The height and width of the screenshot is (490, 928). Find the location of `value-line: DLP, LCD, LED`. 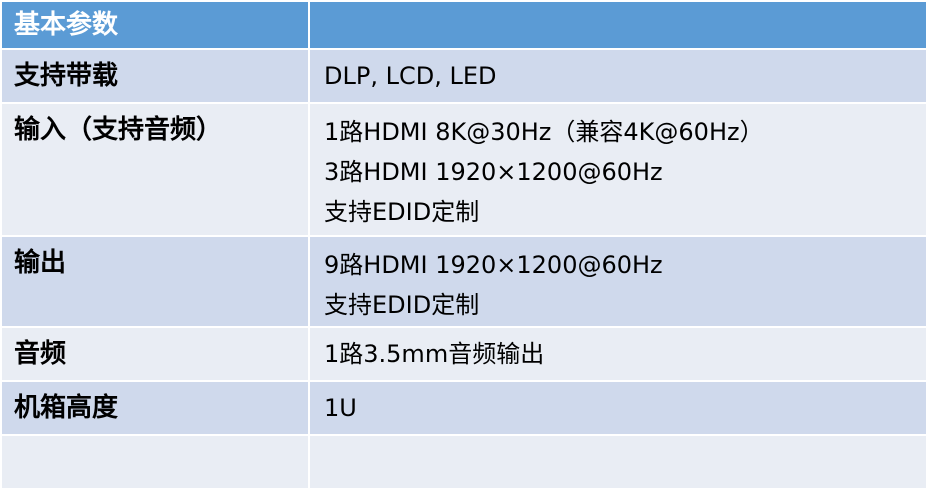

value-line: DLP, LCD, LED is located at coordinates (410, 76).